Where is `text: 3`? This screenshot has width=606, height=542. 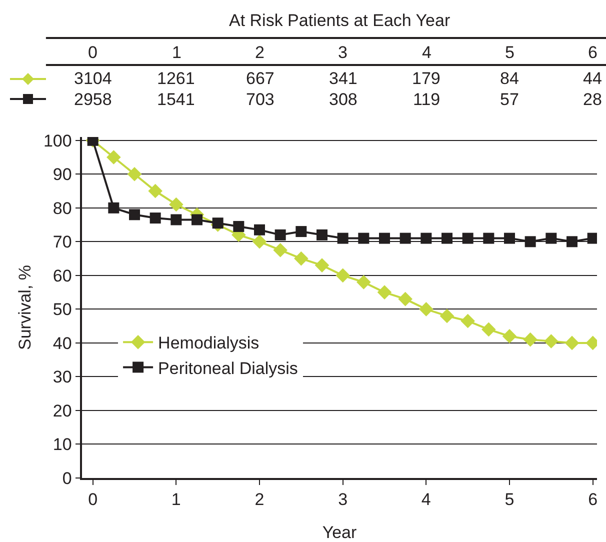 text: 3 is located at coordinates (343, 52).